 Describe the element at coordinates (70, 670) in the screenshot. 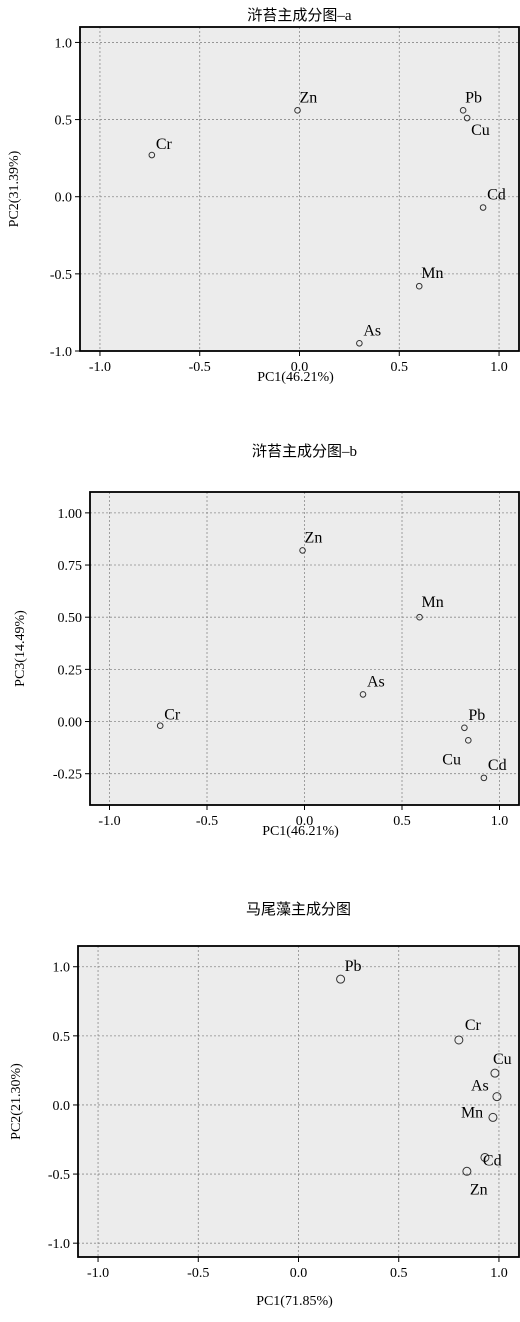

I see `y-tick-label: 0.25` at that location.